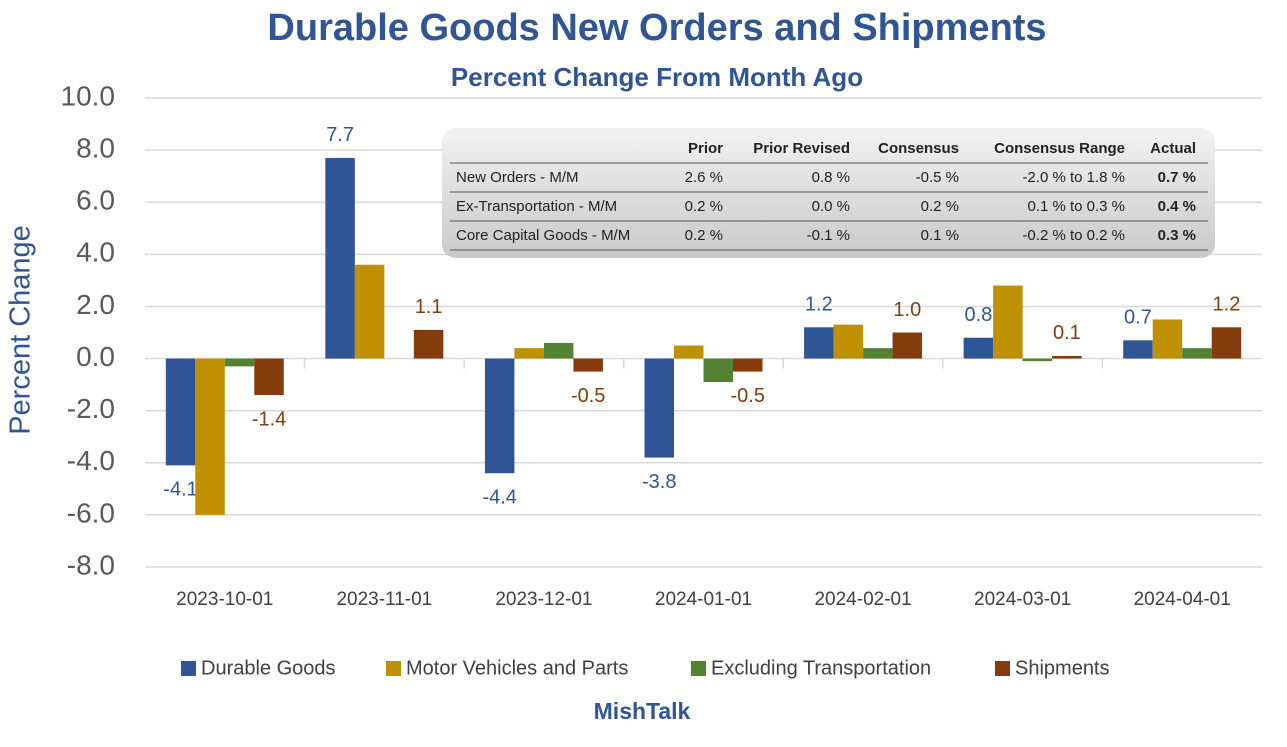 This screenshot has height=747, width=1287. What do you see at coordinates (940, 235) in the screenshot?
I see `table-cell: 0.1 %` at bounding box center [940, 235].